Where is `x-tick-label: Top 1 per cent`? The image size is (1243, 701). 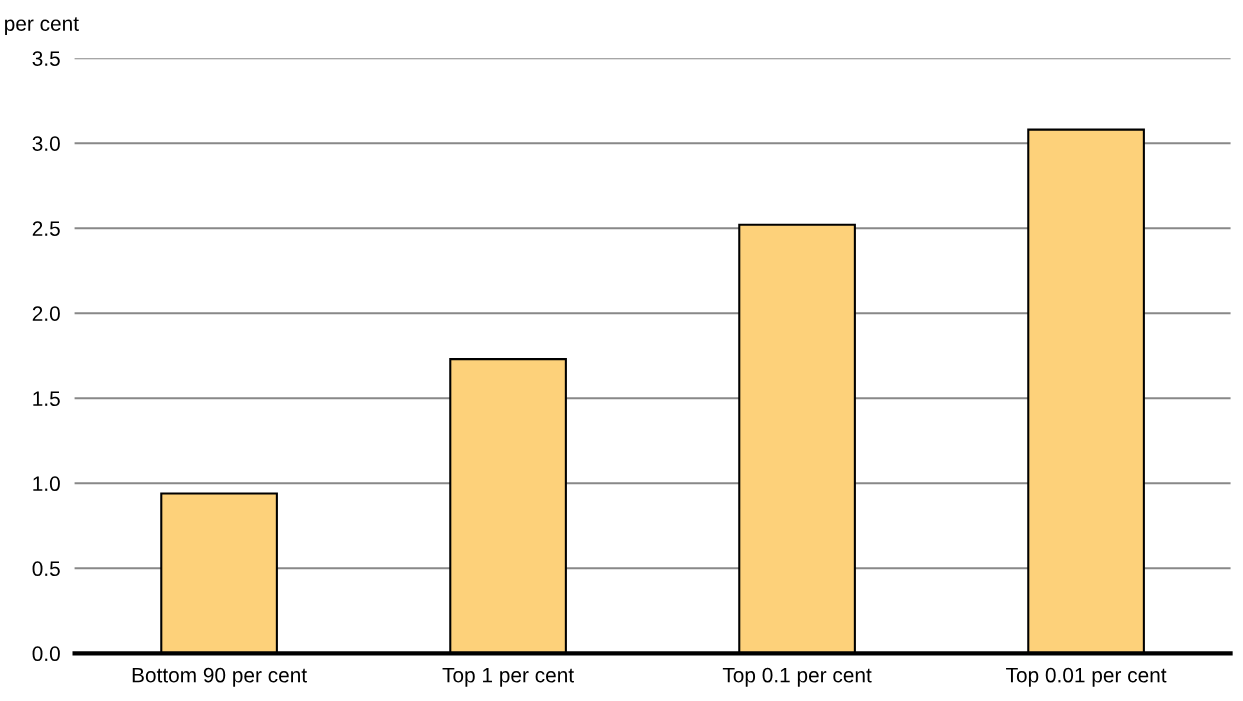
x-tick-label: Top 1 per cent is located at coordinates (508, 677).